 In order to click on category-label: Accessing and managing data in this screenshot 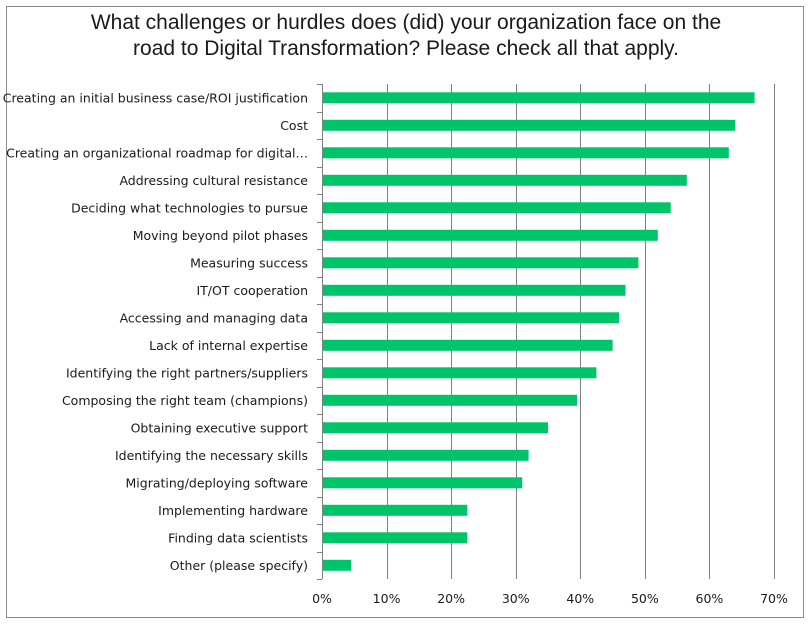, I will do `click(214, 317)`.